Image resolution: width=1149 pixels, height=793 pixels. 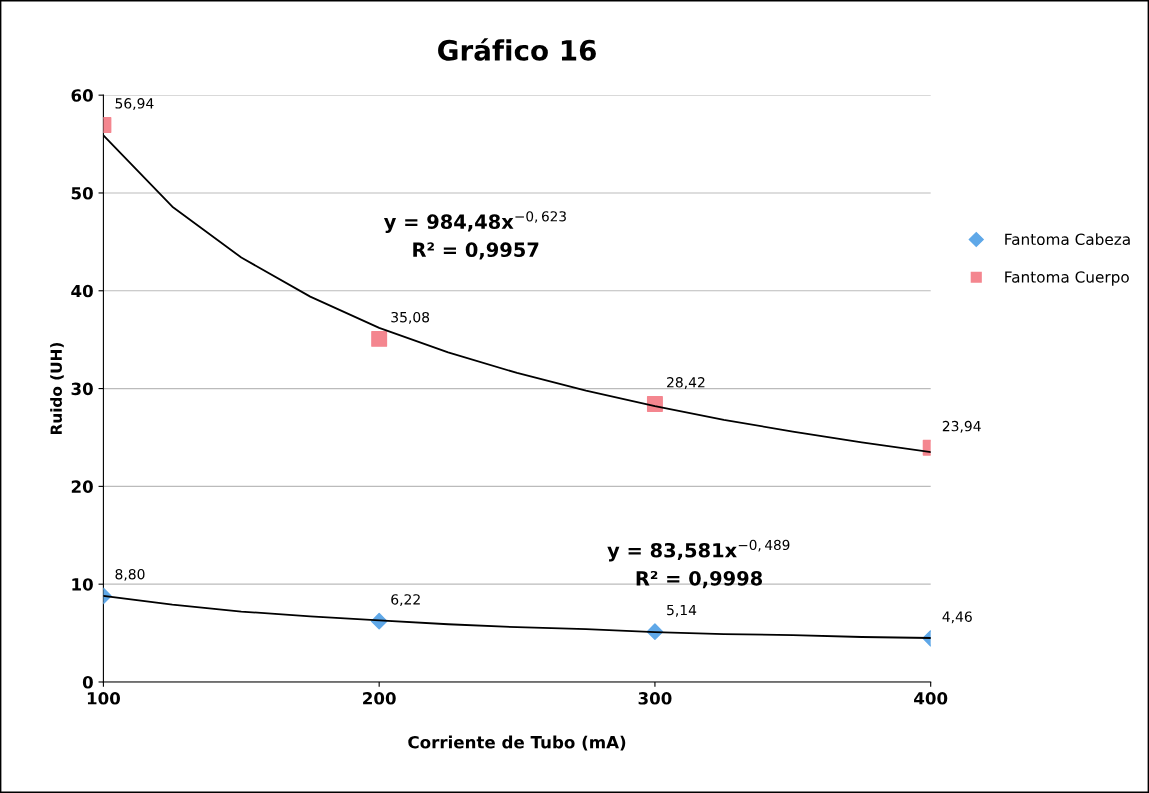 I want to click on y-axis-title: Ruido (UH), so click(x=57, y=388).